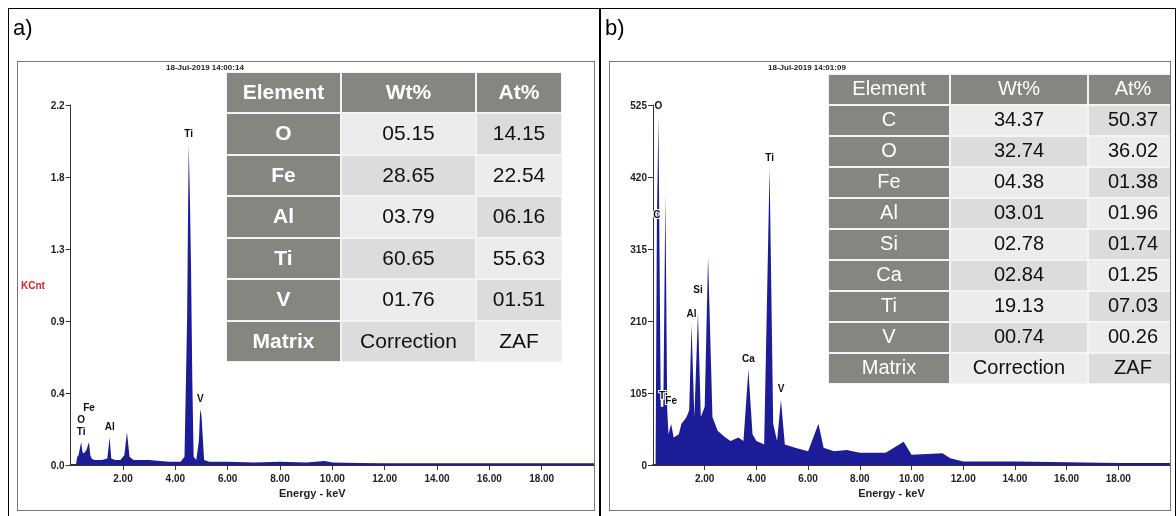 Image resolution: width=1176 pixels, height=516 pixels. What do you see at coordinates (58, 177) in the screenshot?
I see `y-tick-label: 1.8` at bounding box center [58, 177].